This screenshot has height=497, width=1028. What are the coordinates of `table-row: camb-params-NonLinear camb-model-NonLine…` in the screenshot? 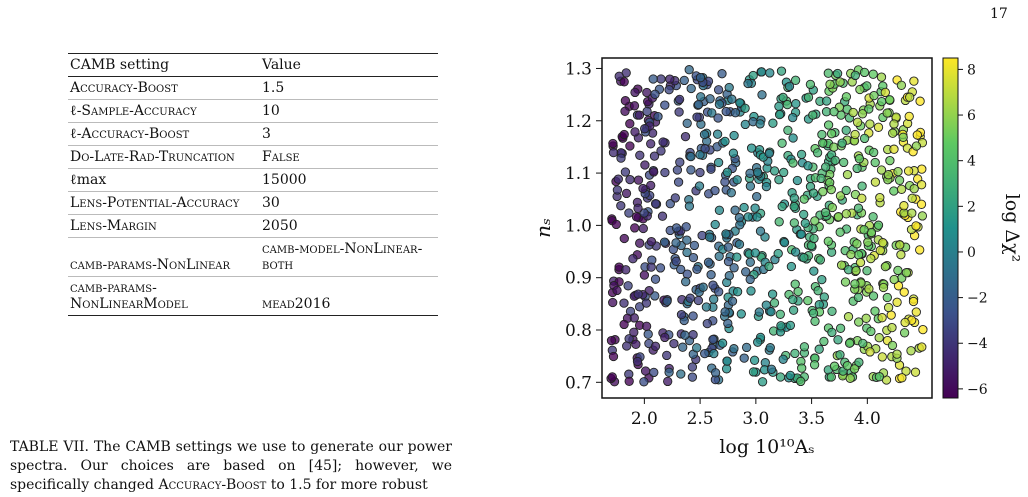 It's located at (253, 257).